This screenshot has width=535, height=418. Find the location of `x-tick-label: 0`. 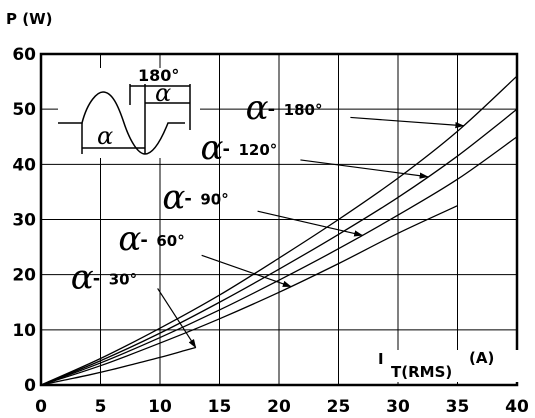

x-tick-label: 0 is located at coordinates (41, 407).